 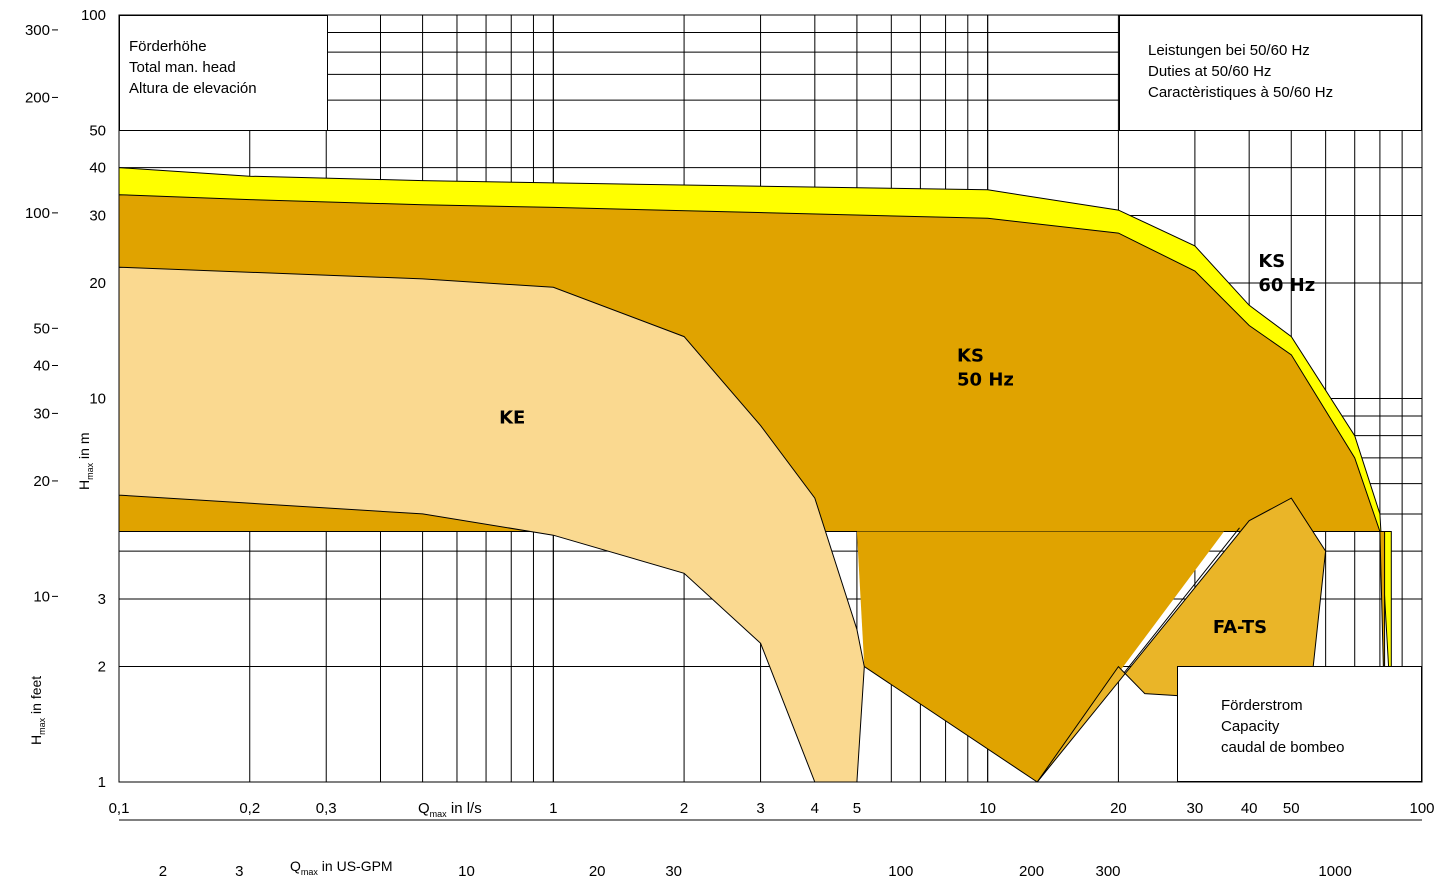 What do you see at coordinates (857, 808) in the screenshot?
I see `x-tick-label: 5` at bounding box center [857, 808].